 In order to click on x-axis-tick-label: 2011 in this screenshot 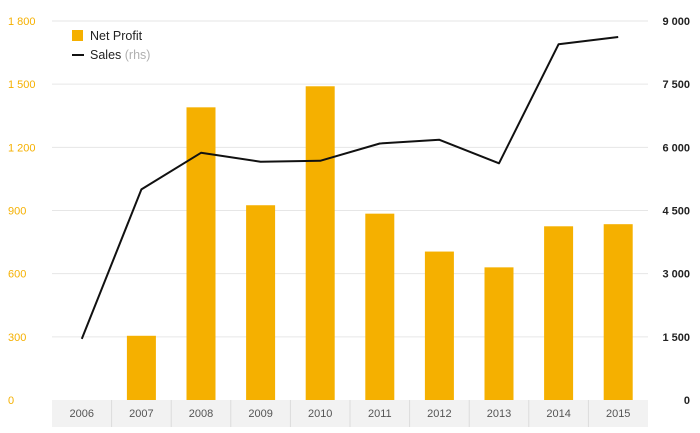, I will do `click(380, 414)`.